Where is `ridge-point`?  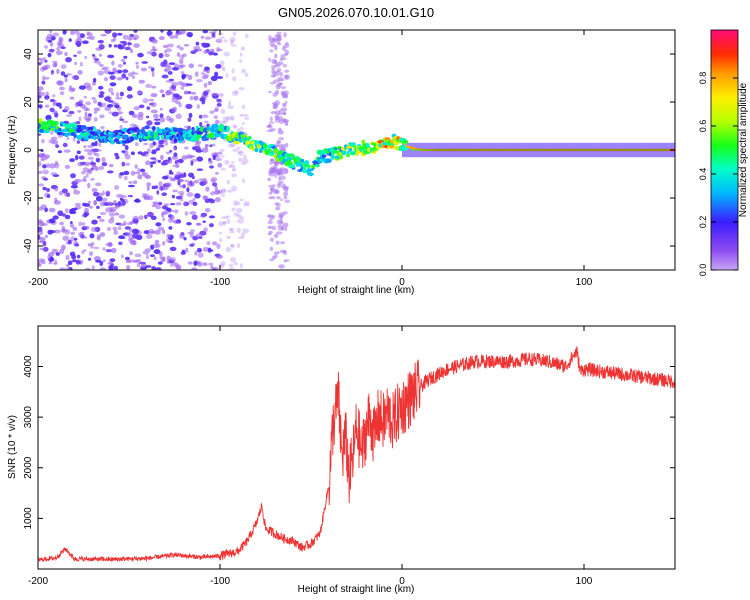
ridge-point is located at coordinates (95, 129).